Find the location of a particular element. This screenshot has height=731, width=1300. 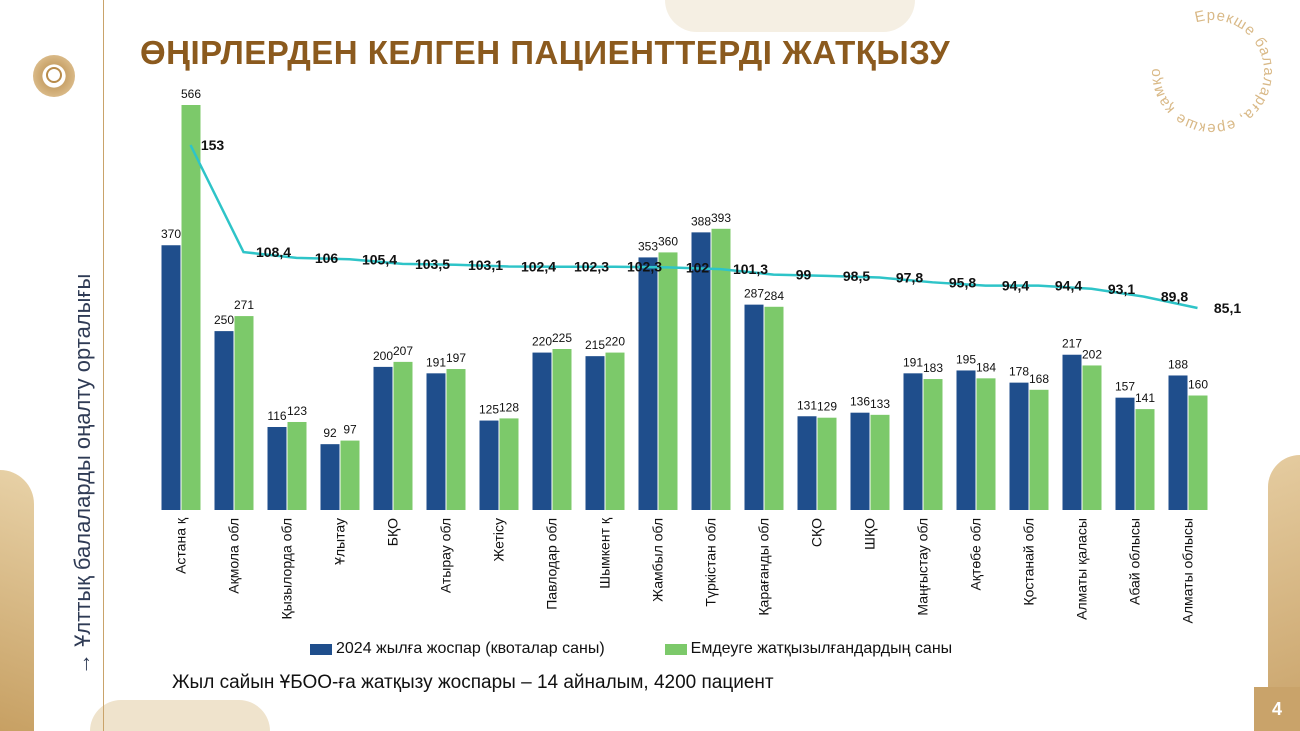

data-label-percent: 99 is located at coordinates (804, 275).